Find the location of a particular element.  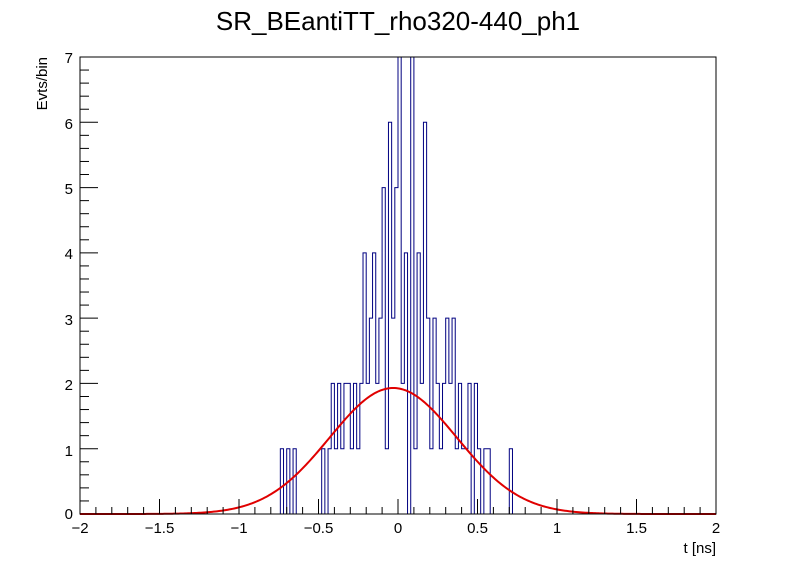

x-tick-label-1p5: 1.5 is located at coordinates (636, 528).